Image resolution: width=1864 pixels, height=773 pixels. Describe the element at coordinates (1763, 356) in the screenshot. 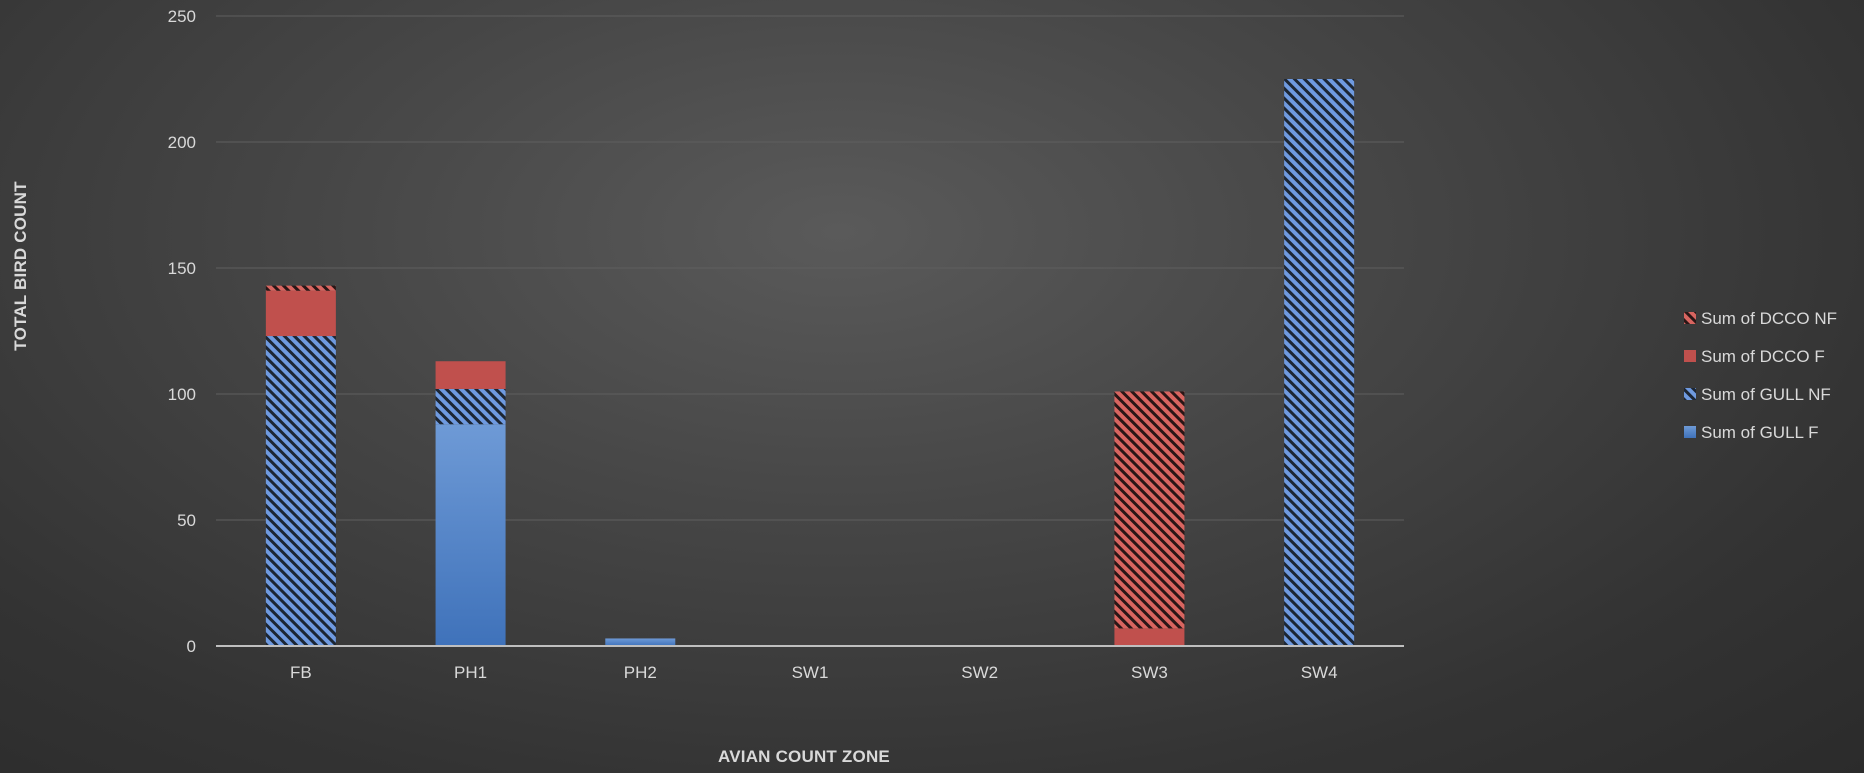

I see `legend-label: Sum of DCCO F` at that location.